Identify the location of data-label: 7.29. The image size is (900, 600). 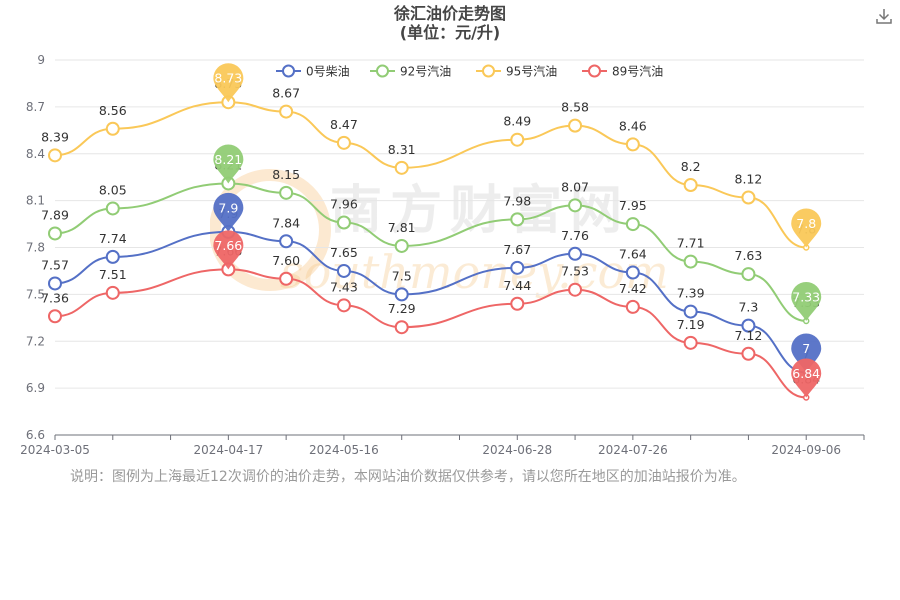
(402, 308).